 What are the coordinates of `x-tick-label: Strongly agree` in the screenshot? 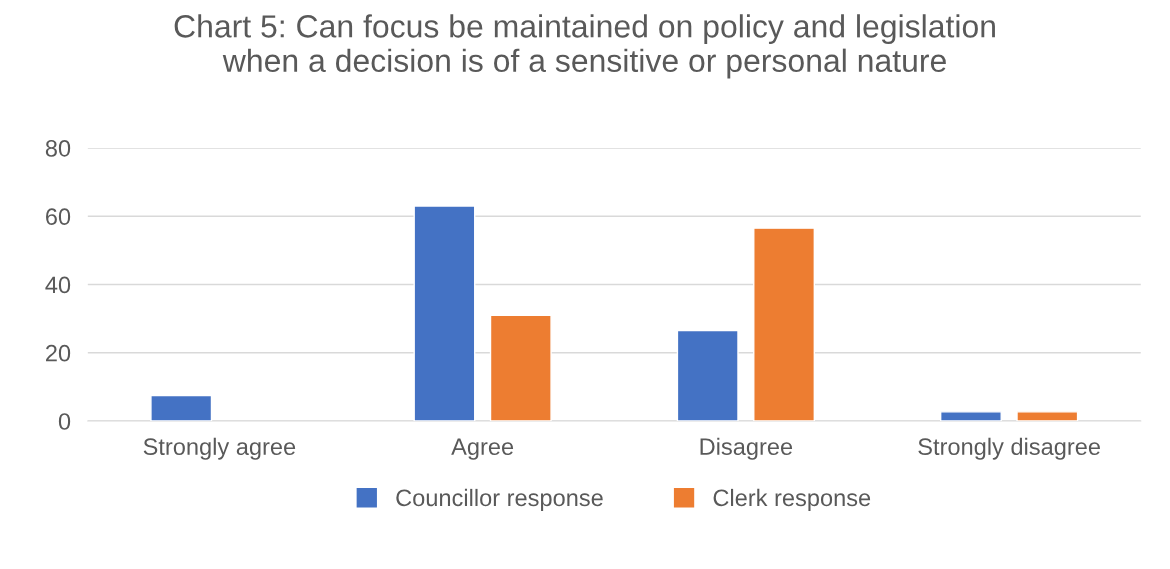 It's located at (219, 448).